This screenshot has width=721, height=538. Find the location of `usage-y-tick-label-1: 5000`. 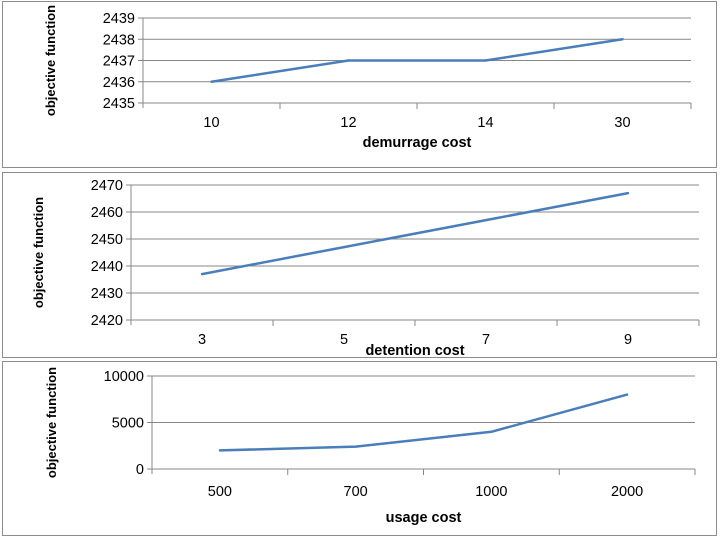

usage-y-tick-label-1: 5000 is located at coordinates (128, 424).